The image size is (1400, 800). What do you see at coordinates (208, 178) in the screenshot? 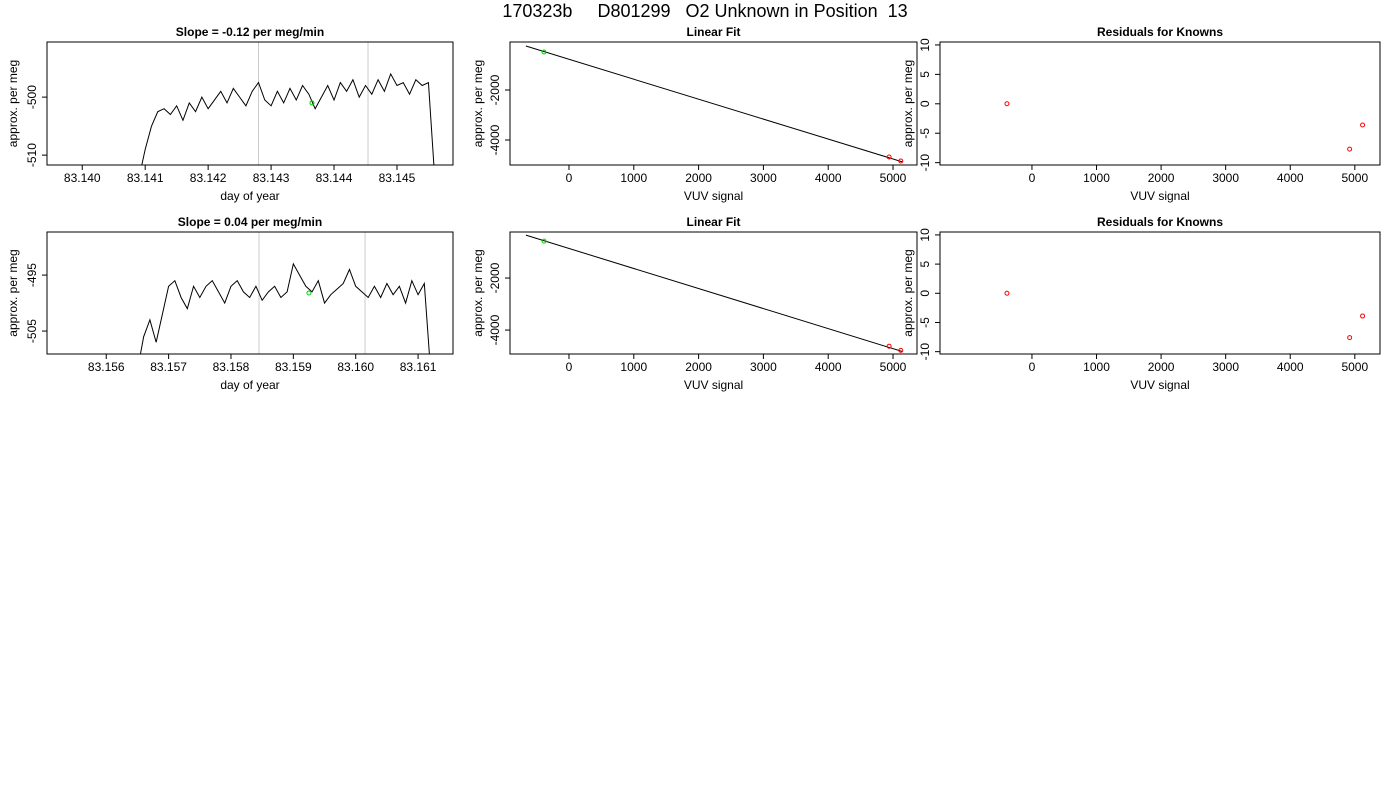
I see `x-tick-label: 83.142` at bounding box center [208, 178].